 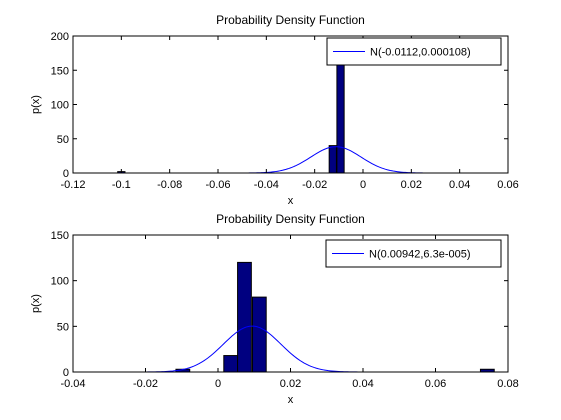 I want to click on legend: N(-0.0112,0.000108), so click(x=414, y=51).